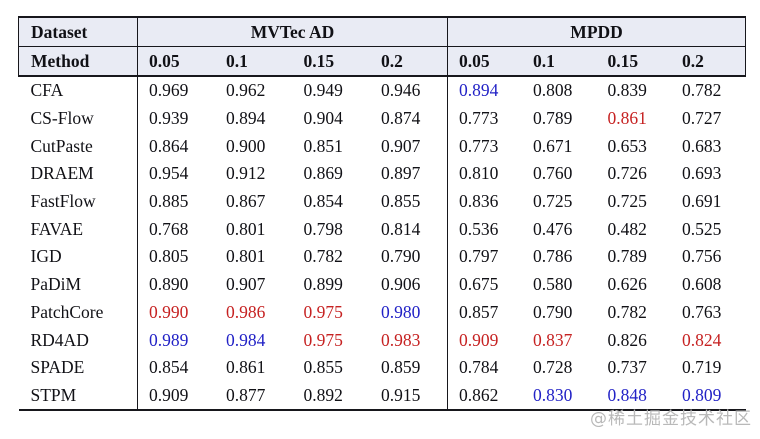 This screenshot has height=439, width=760. Describe the element at coordinates (62, 118) in the screenshot. I see `method-name: CS-Flow` at that location.